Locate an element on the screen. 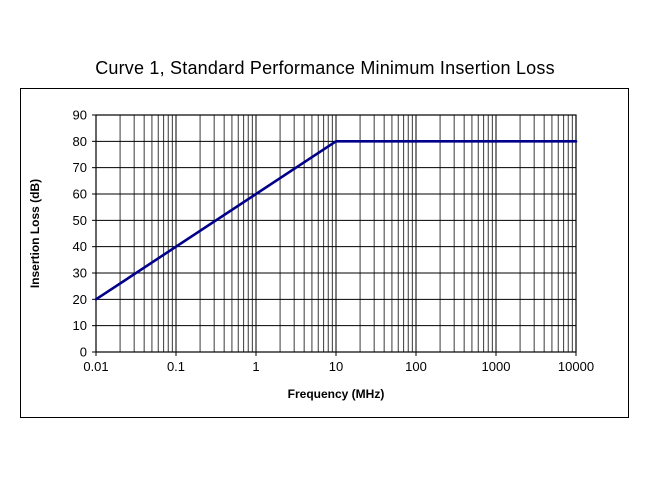 This screenshot has height=493, width=650. y-tick-label: 40 is located at coordinates (80, 246).